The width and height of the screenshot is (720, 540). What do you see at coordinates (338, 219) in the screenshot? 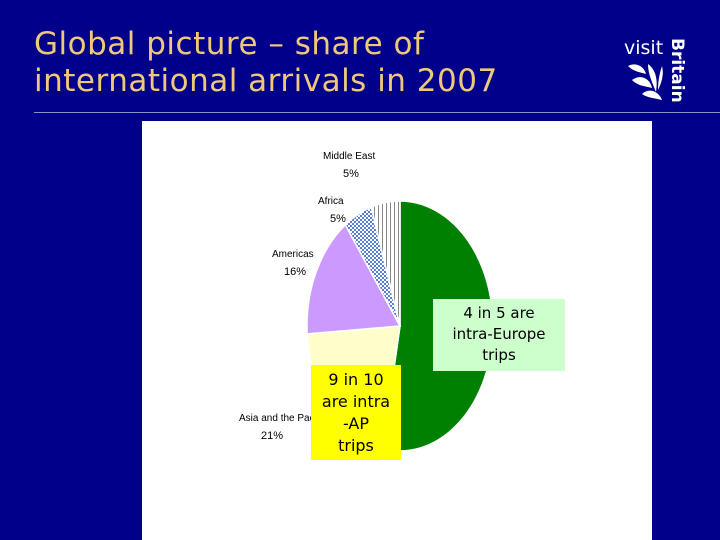
I see `slice-pct-africa: 5%` at bounding box center [338, 219].